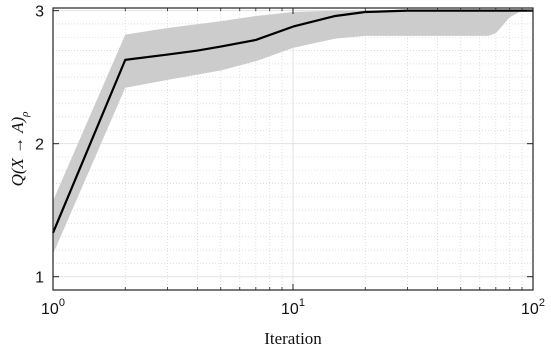  I want to click on x-tick-label: 10¹, so click(293, 307).